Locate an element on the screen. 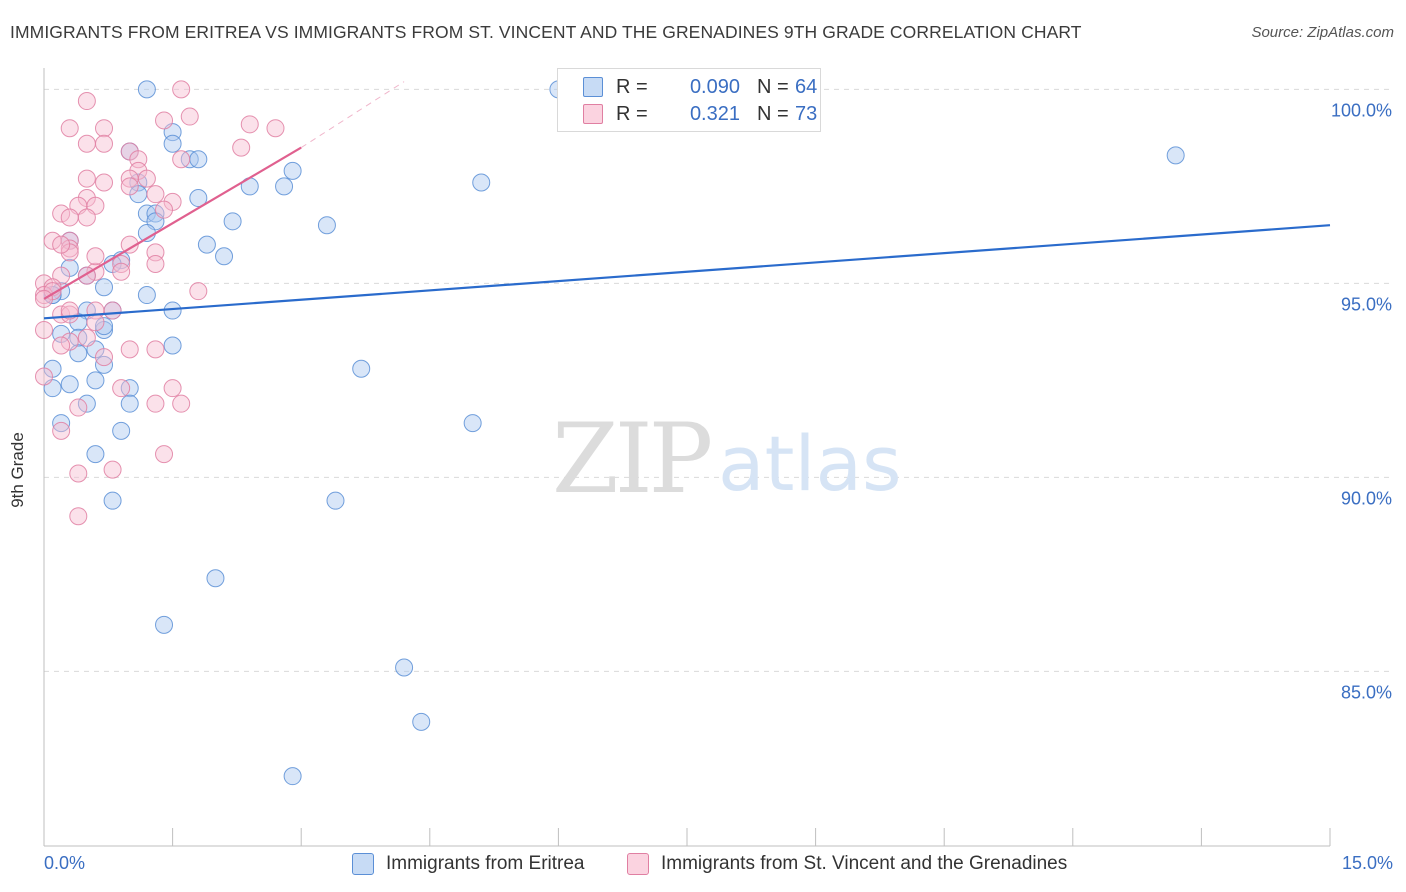  y-tick-label: 90.0% is located at coordinates (1366, 498).